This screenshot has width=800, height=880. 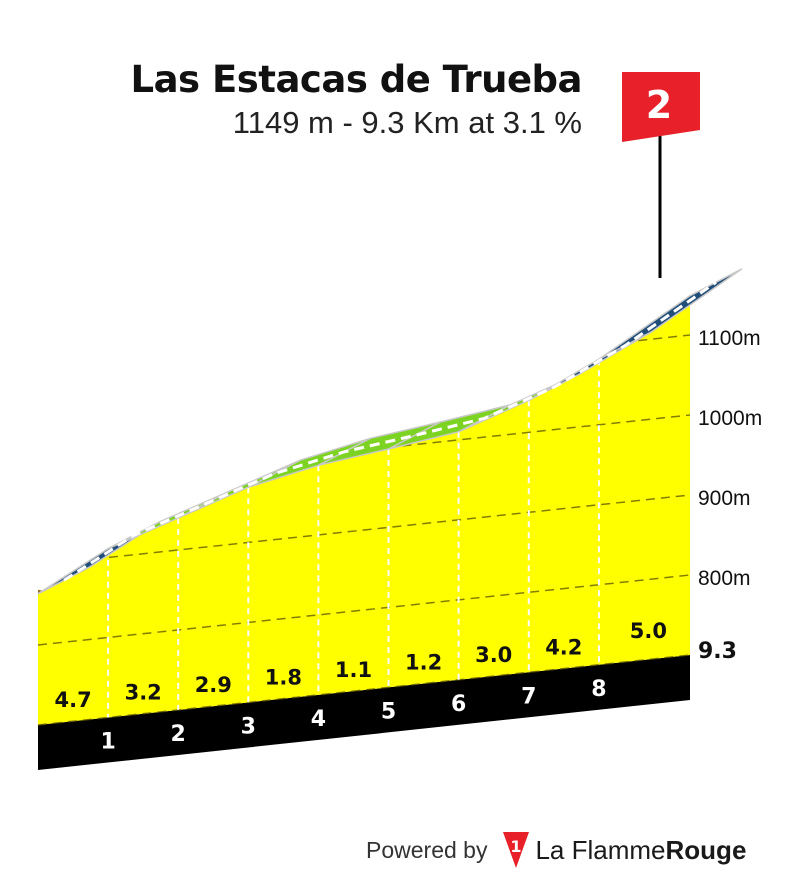 I want to click on gradient-label: 1.8, so click(x=283, y=678).